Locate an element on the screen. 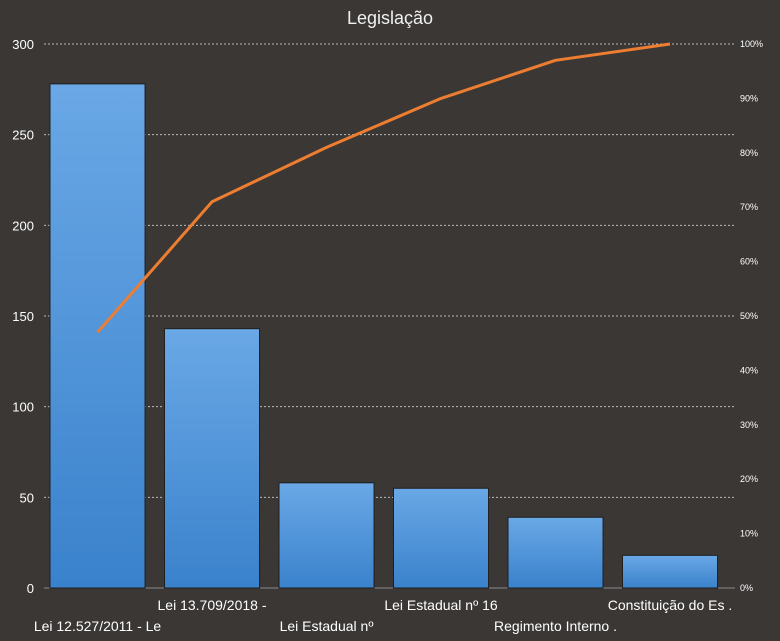  y2-tick-label: 30% is located at coordinates (749, 425).